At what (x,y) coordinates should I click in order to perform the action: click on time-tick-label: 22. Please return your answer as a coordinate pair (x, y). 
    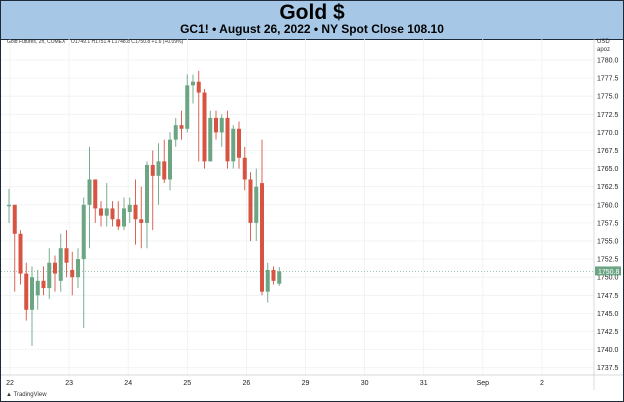
    Looking at the image, I should click on (10, 383).